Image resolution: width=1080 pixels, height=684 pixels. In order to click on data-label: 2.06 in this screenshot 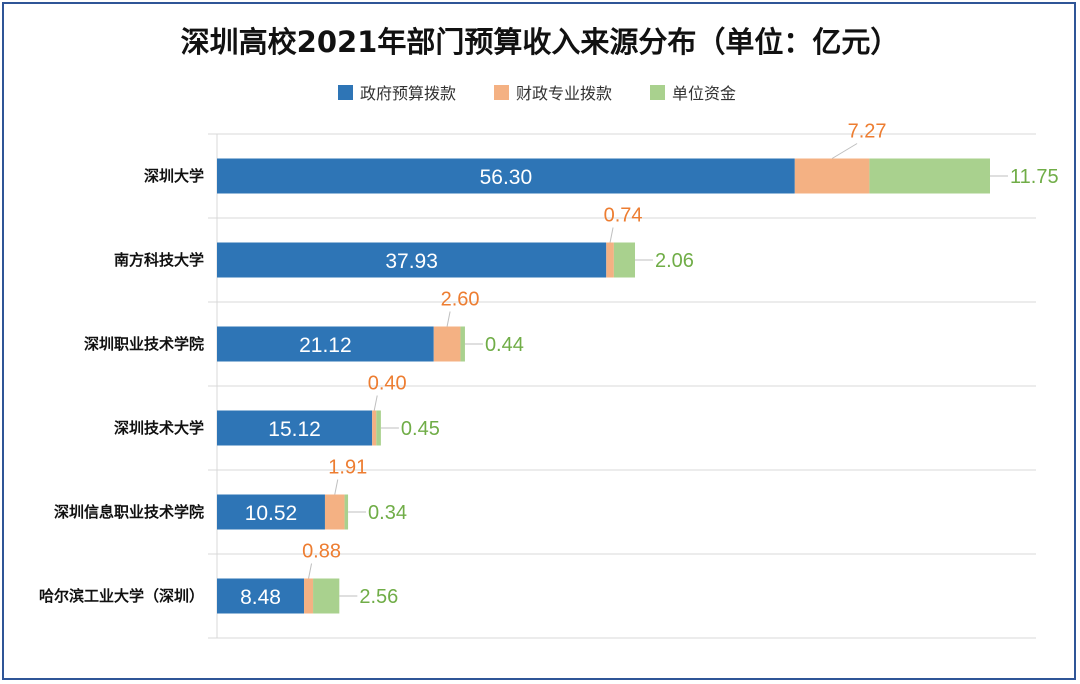, I will do `click(674, 261)`.